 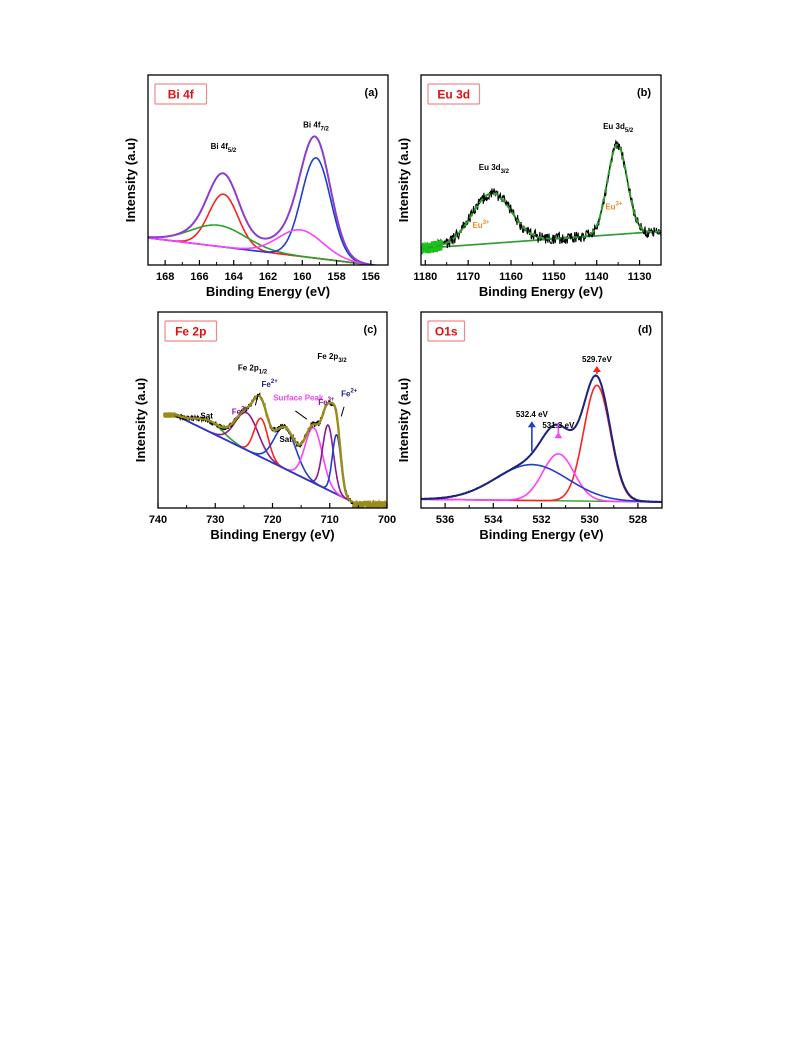 What do you see at coordinates (158, 520) in the screenshot?
I see `x-tick-label: 740` at bounding box center [158, 520].